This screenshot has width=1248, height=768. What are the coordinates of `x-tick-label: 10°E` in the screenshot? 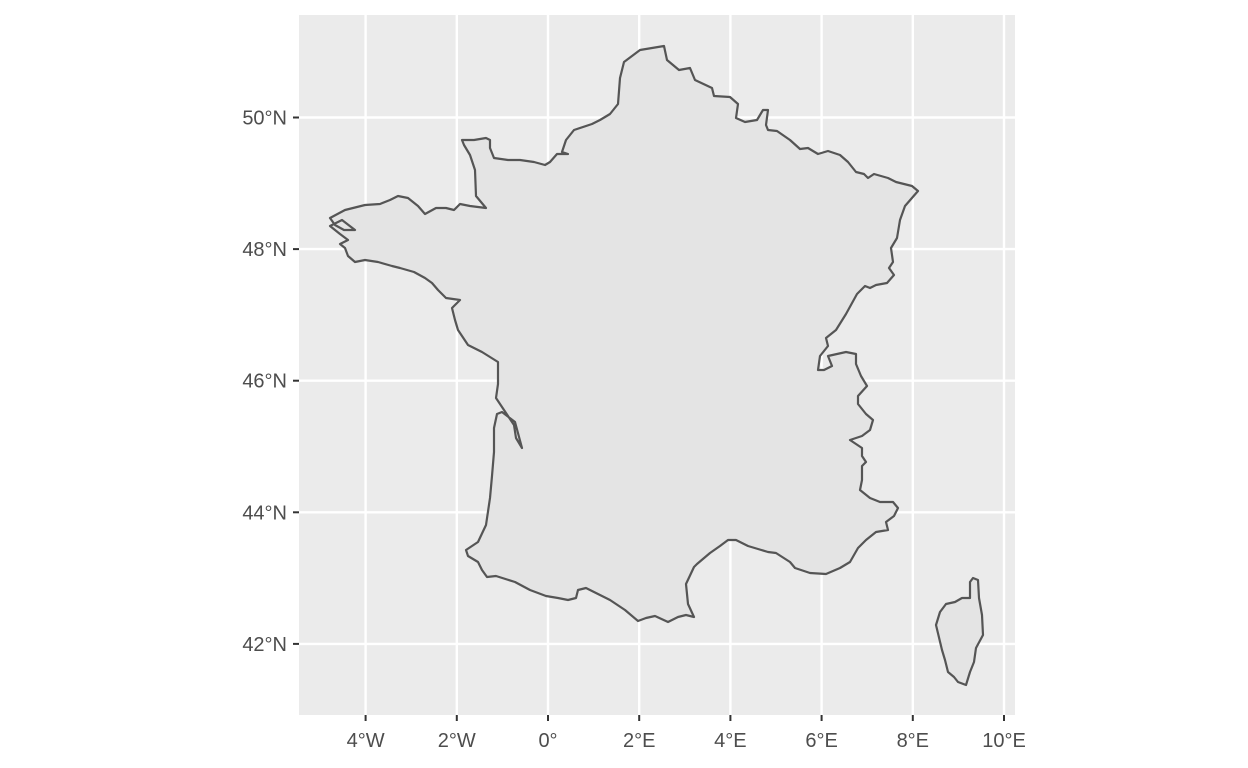 It's located at (1004, 741).